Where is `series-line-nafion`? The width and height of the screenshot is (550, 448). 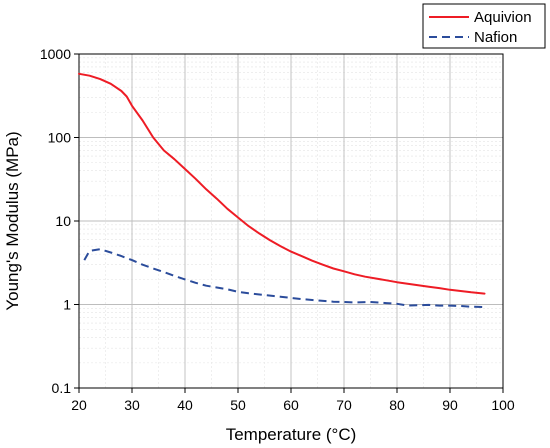
series-line-nafion is located at coordinates (284, 278).